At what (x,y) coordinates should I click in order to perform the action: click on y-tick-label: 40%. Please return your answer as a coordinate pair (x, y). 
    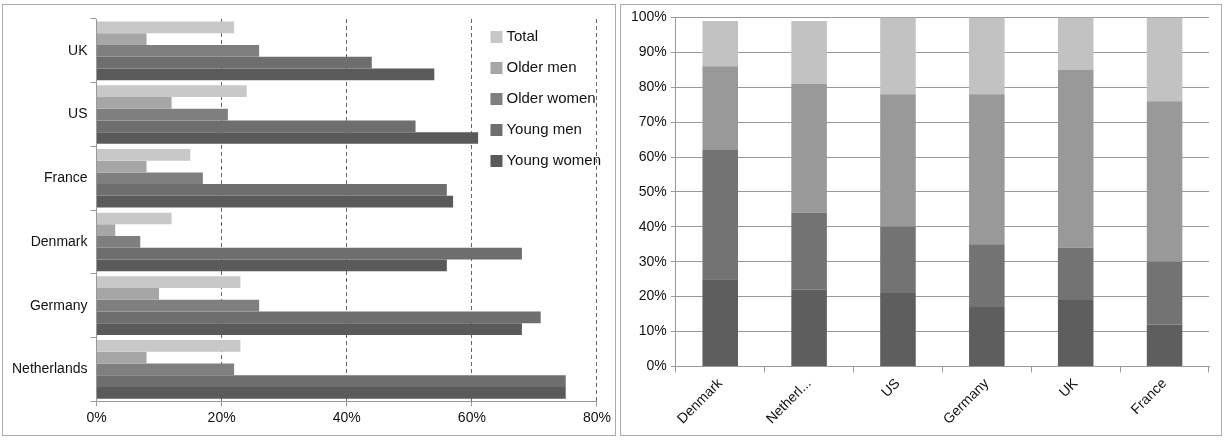
    Looking at the image, I should click on (652, 225).